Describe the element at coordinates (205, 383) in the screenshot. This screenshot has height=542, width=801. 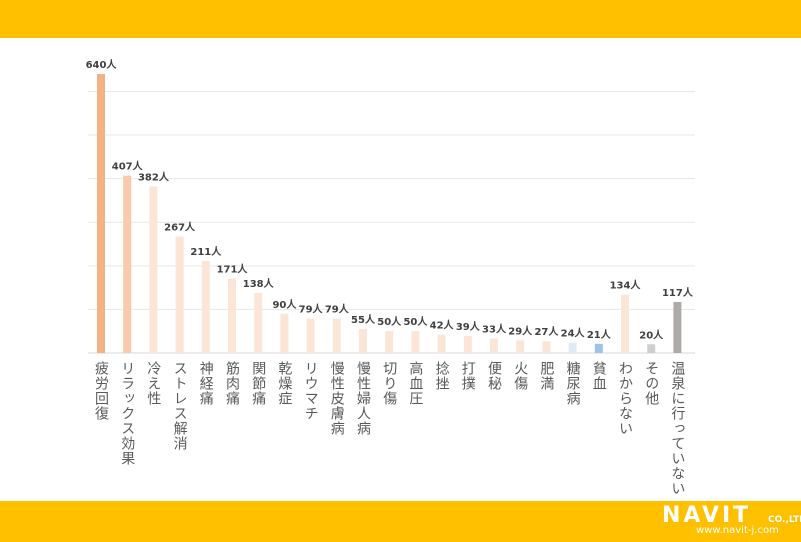
I see `category-label: 神経痛` at that location.